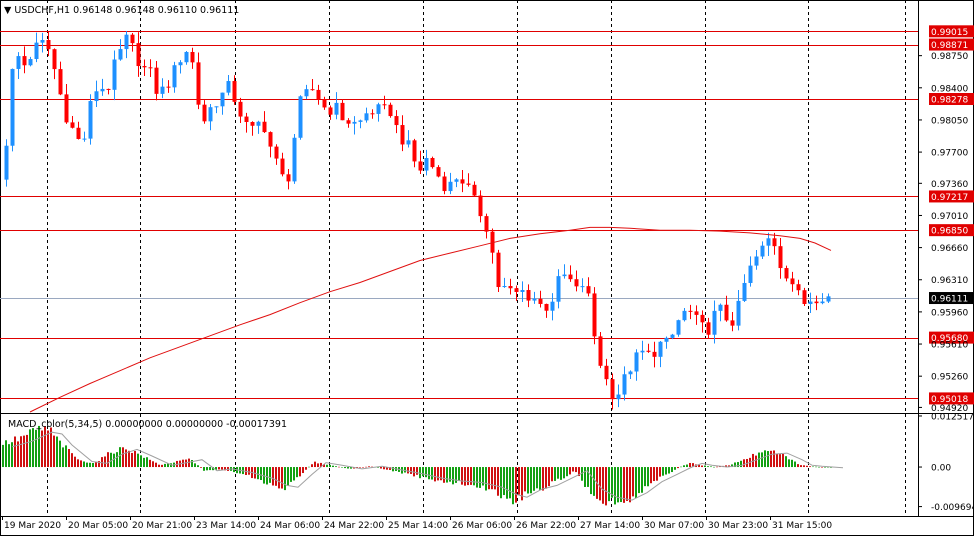 The width and height of the screenshot is (974, 536). What do you see at coordinates (949, 185) in the screenshot?
I see `price-tick-label: 0.97360` at bounding box center [949, 185].